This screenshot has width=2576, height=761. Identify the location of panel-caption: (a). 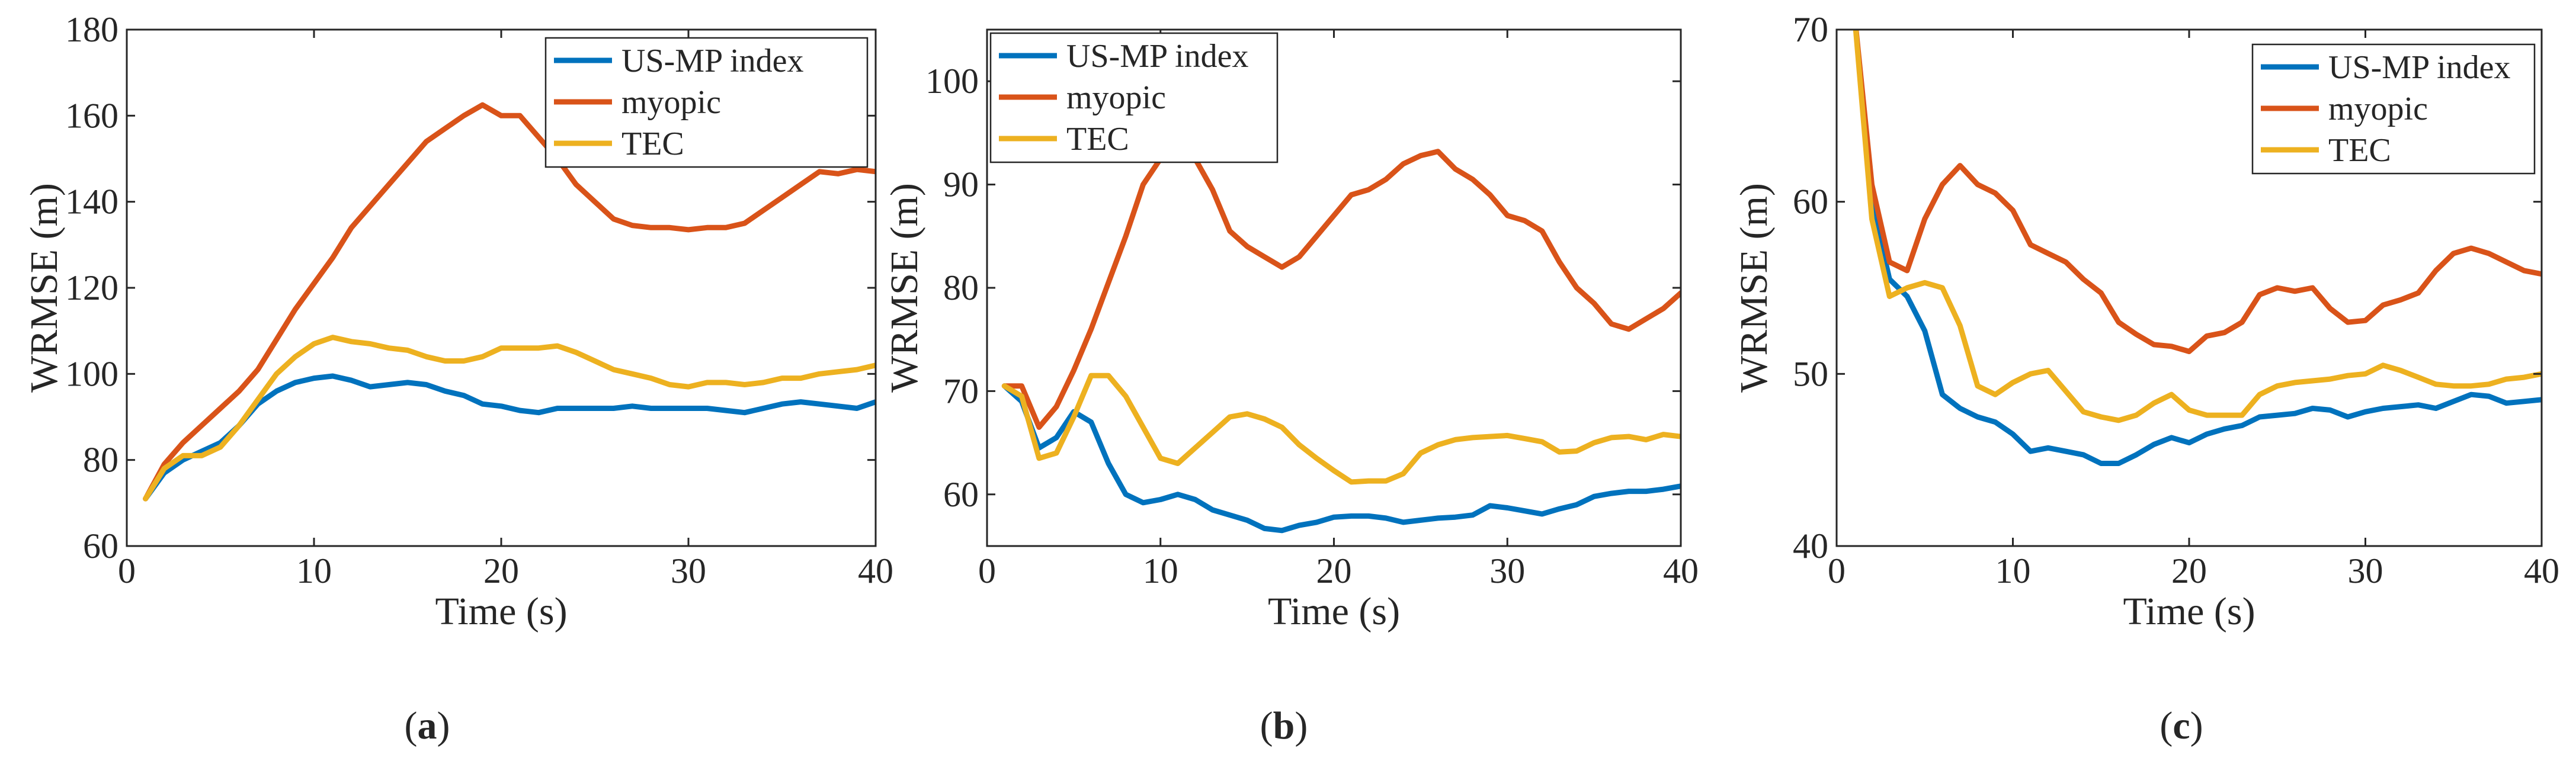
(427, 725).